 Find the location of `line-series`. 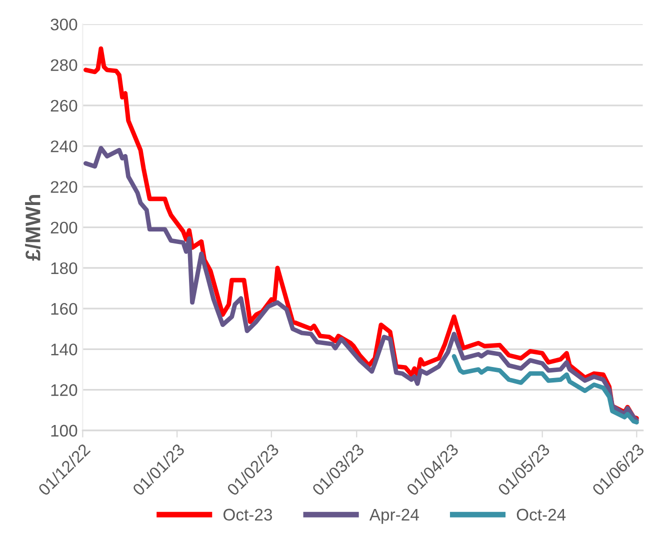

line-series is located at coordinates (545, 389).